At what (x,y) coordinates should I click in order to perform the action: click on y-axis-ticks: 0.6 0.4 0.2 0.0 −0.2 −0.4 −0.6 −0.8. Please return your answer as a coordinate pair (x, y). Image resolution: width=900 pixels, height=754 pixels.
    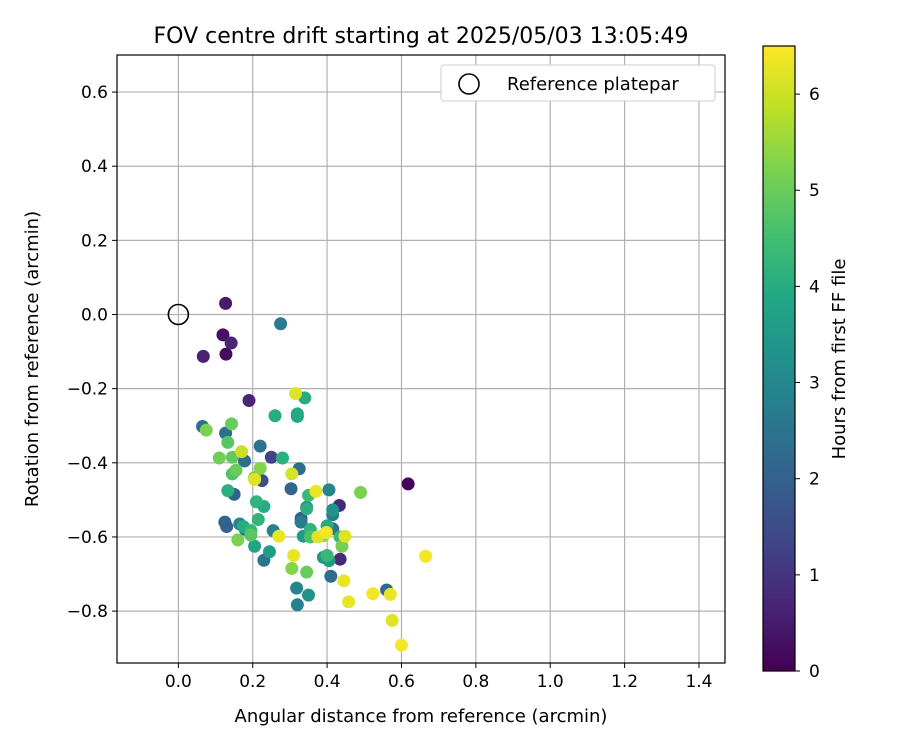
    Looking at the image, I should click on (92, 352).